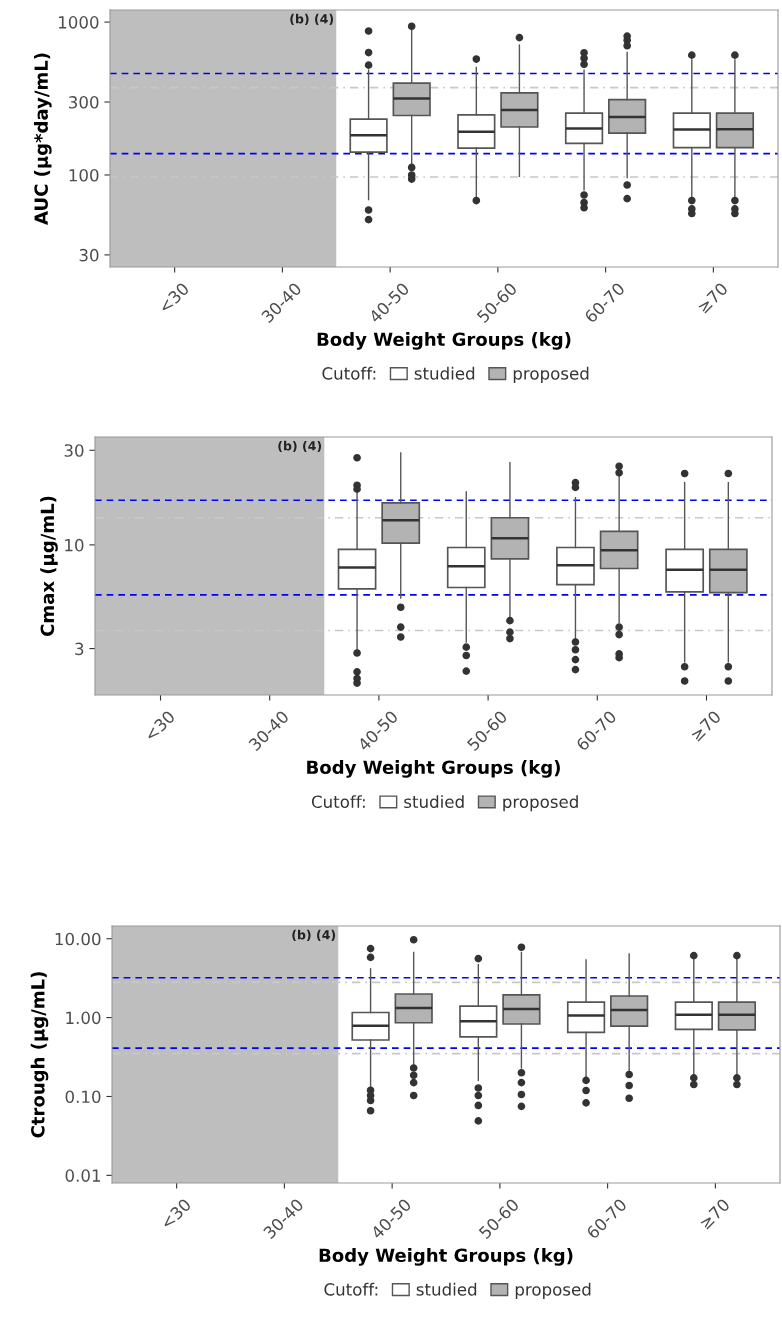 Image resolution: width=782 pixels, height=1329 pixels. What do you see at coordinates (79, 649) in the screenshot?
I see `y-tick-label: 3` at bounding box center [79, 649].